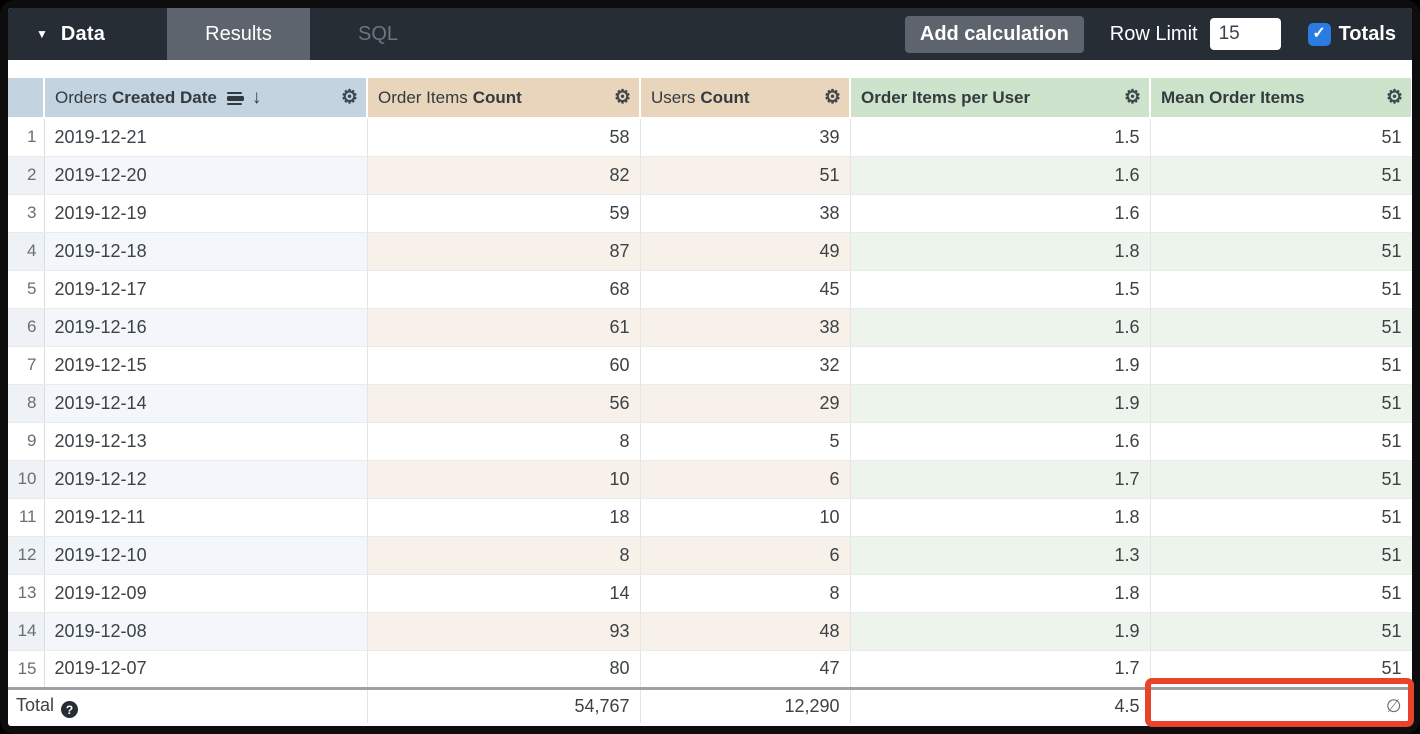  I want to click on users-count-cell: 48, so click(745, 631).